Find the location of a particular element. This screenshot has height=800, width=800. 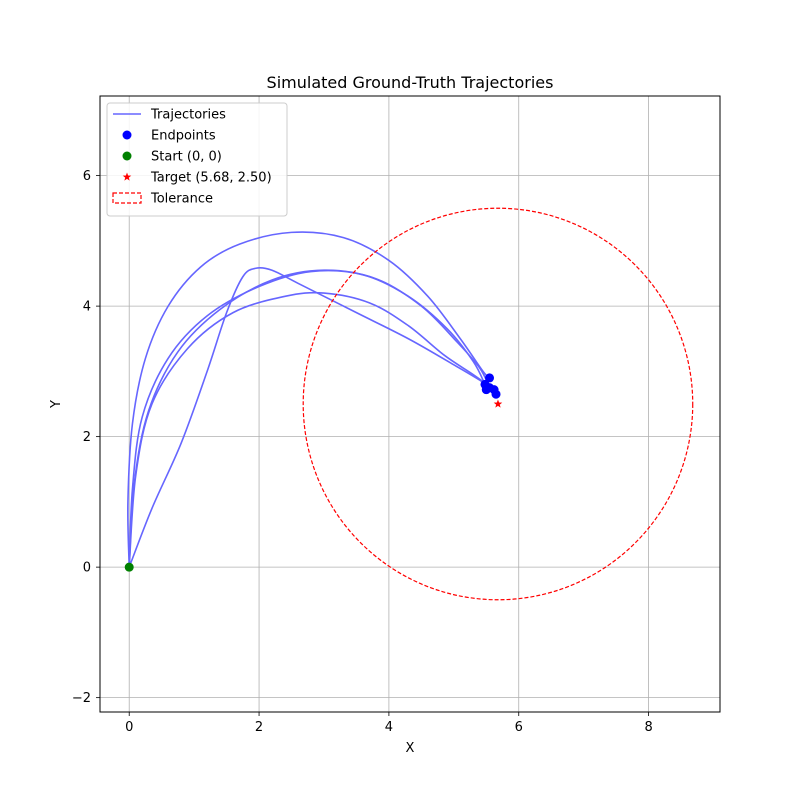

x-axis-label: X is located at coordinates (410, 748).